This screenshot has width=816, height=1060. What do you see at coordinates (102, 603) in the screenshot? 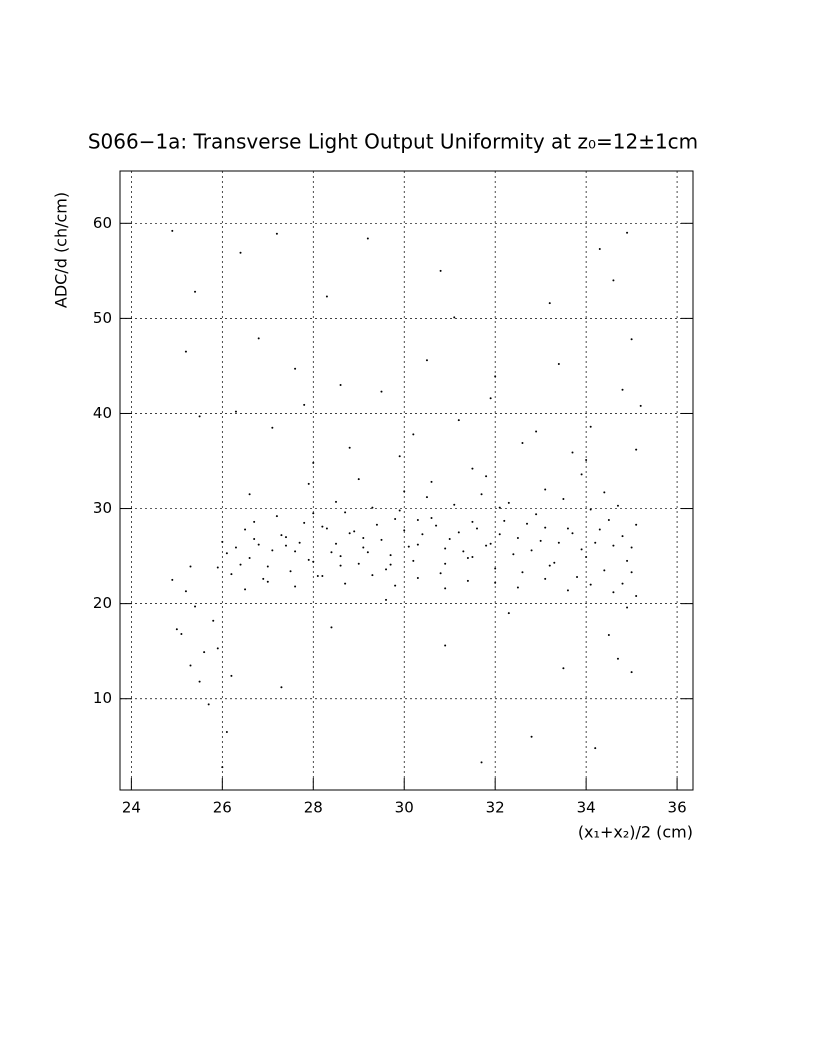
I see `y-tick-label: 20` at bounding box center [102, 603].